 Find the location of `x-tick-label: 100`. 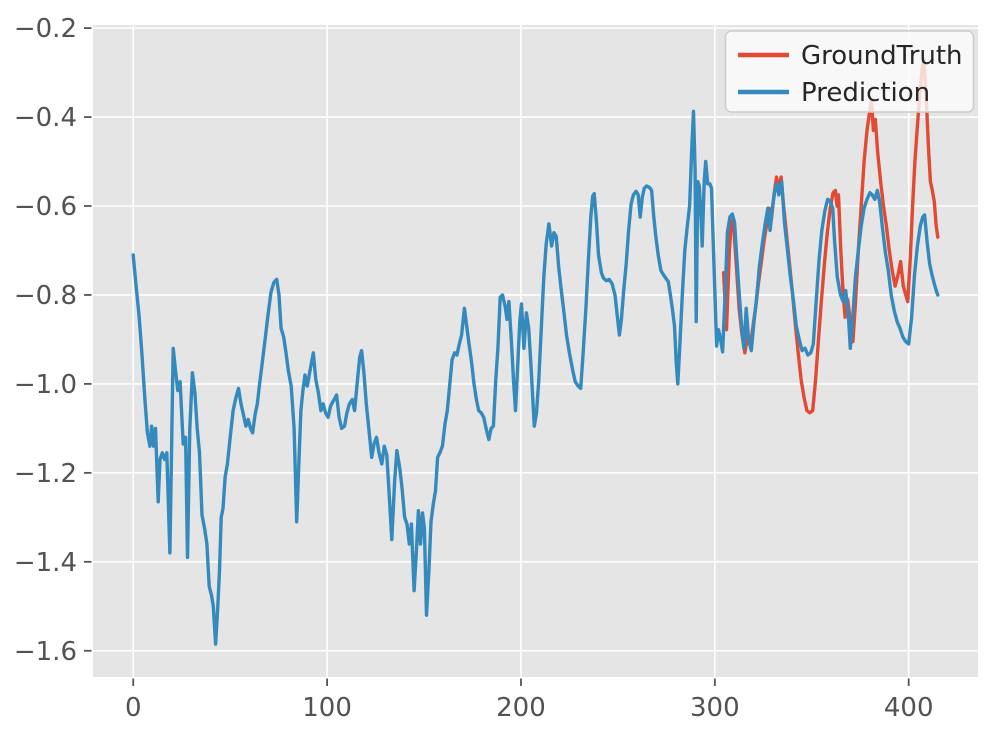

x-tick-label: 100 is located at coordinates (327, 708).